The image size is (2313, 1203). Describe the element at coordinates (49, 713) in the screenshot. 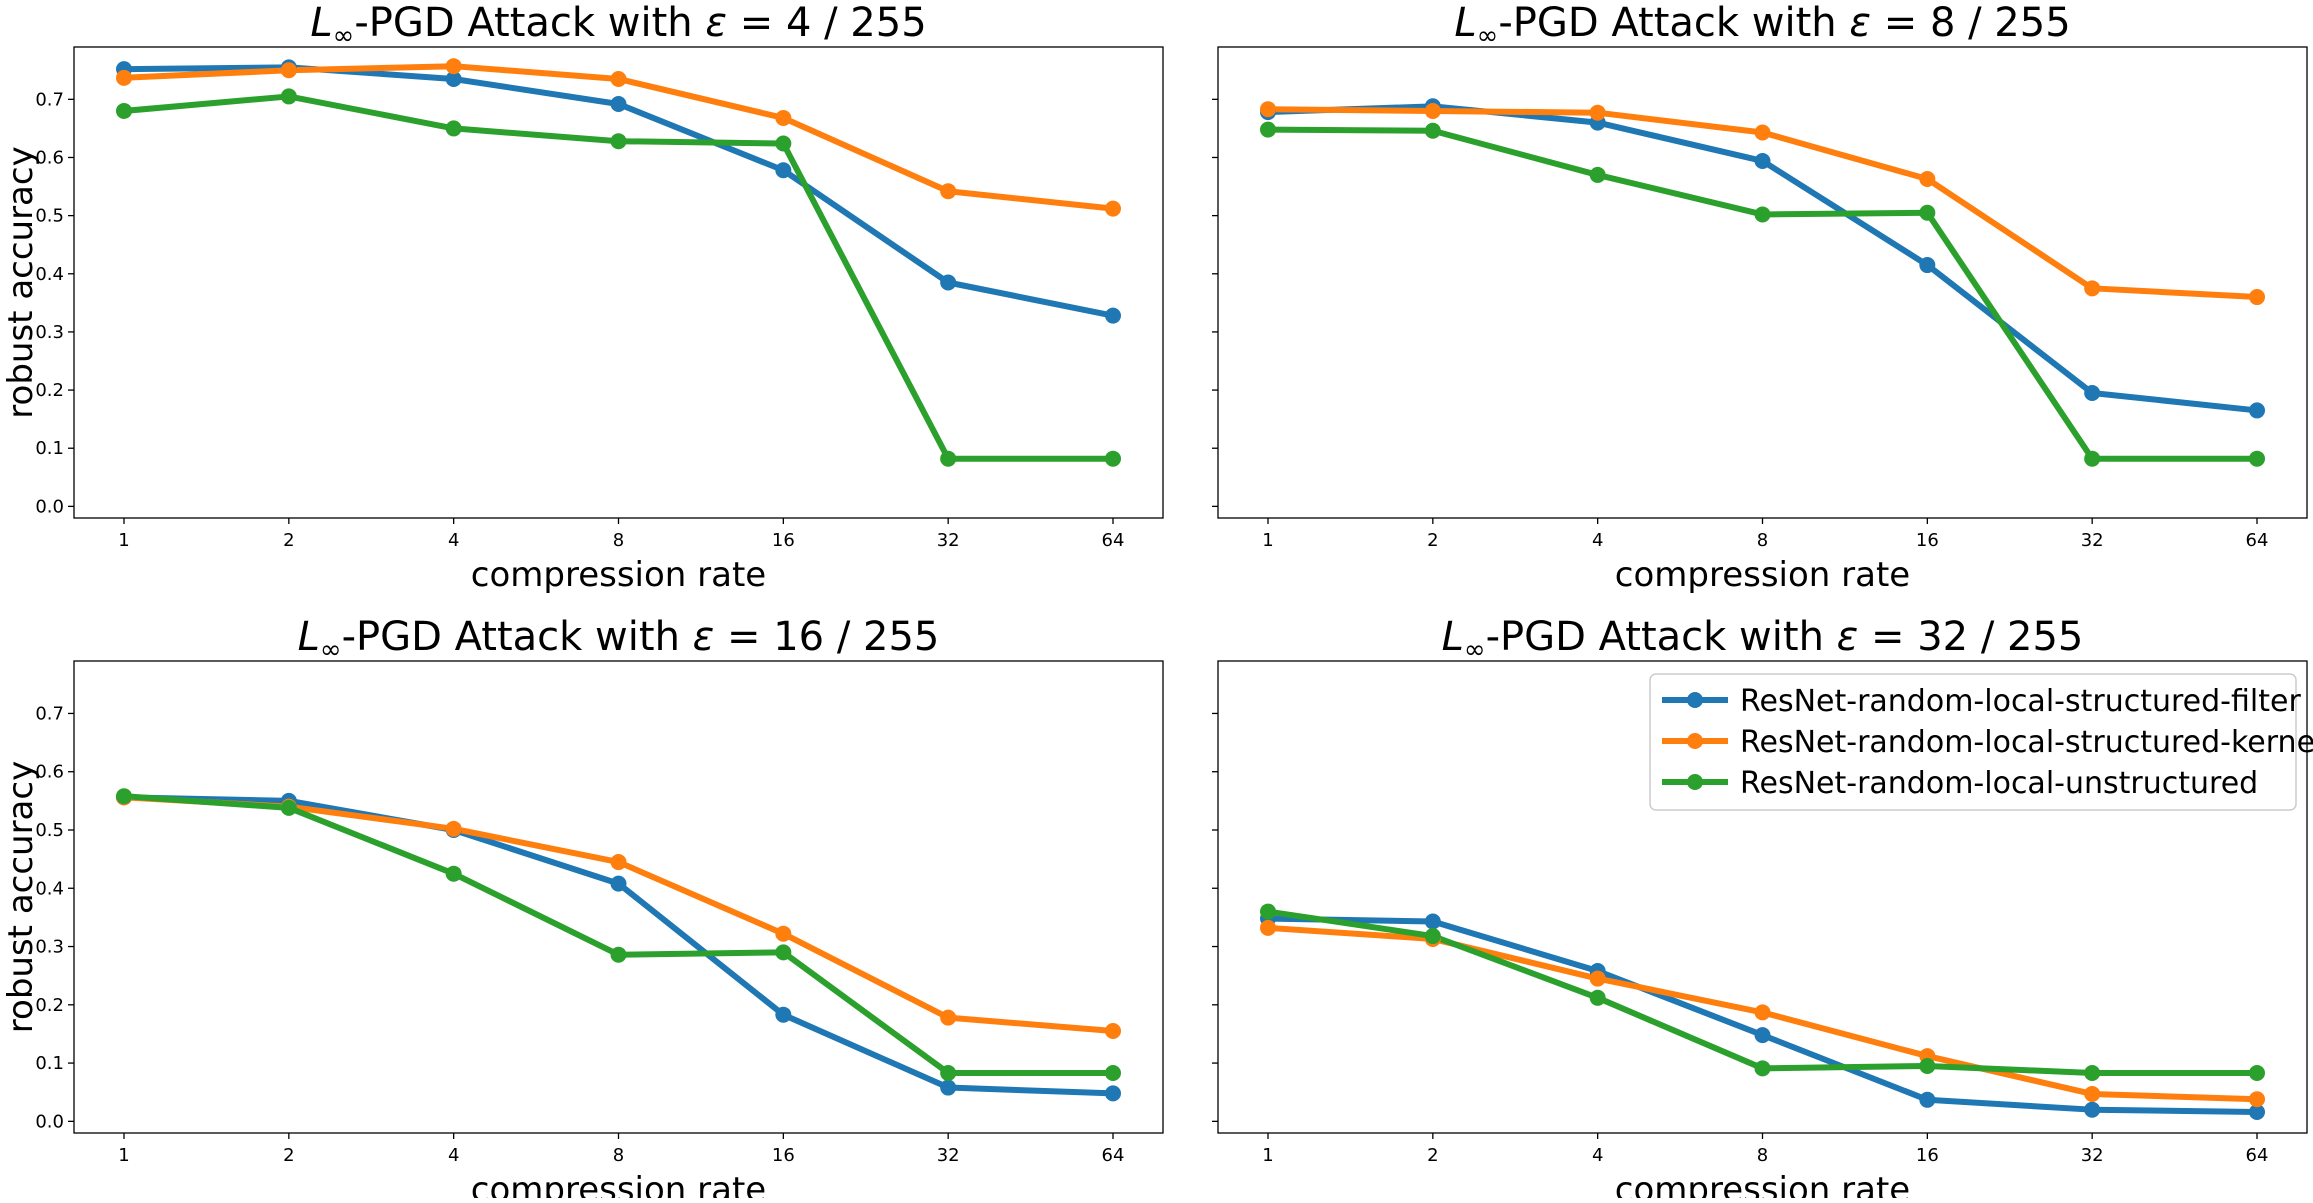

I see `y-tick-label: 0.7` at that location.